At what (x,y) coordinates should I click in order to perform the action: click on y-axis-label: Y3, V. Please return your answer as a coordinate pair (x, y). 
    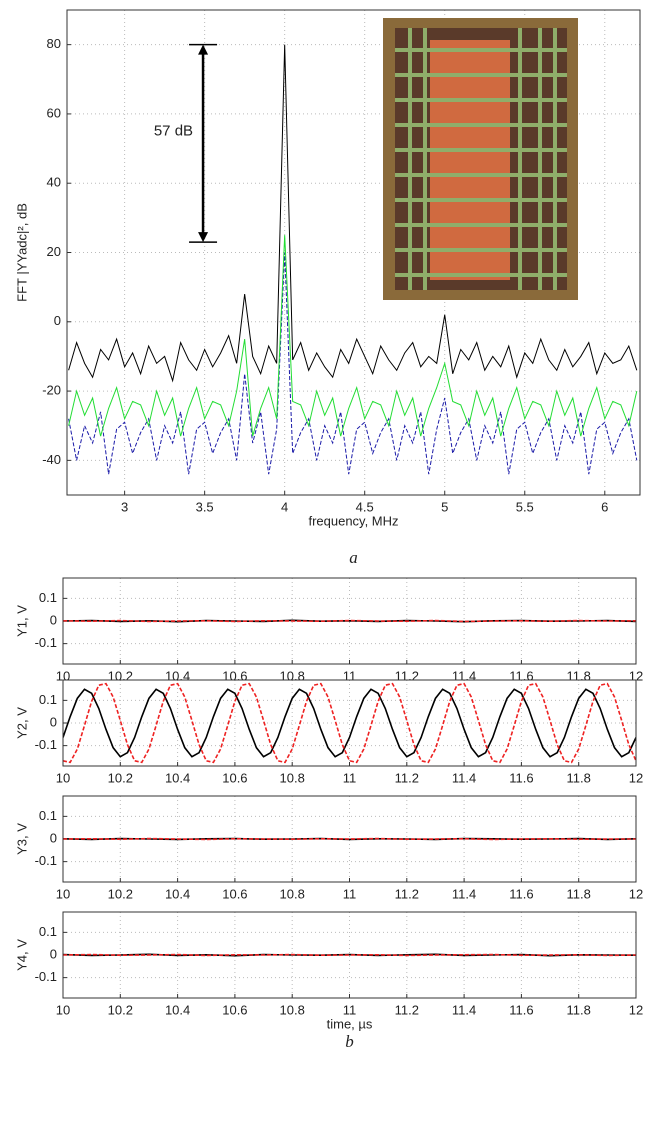
    Looking at the image, I should click on (21, 839).